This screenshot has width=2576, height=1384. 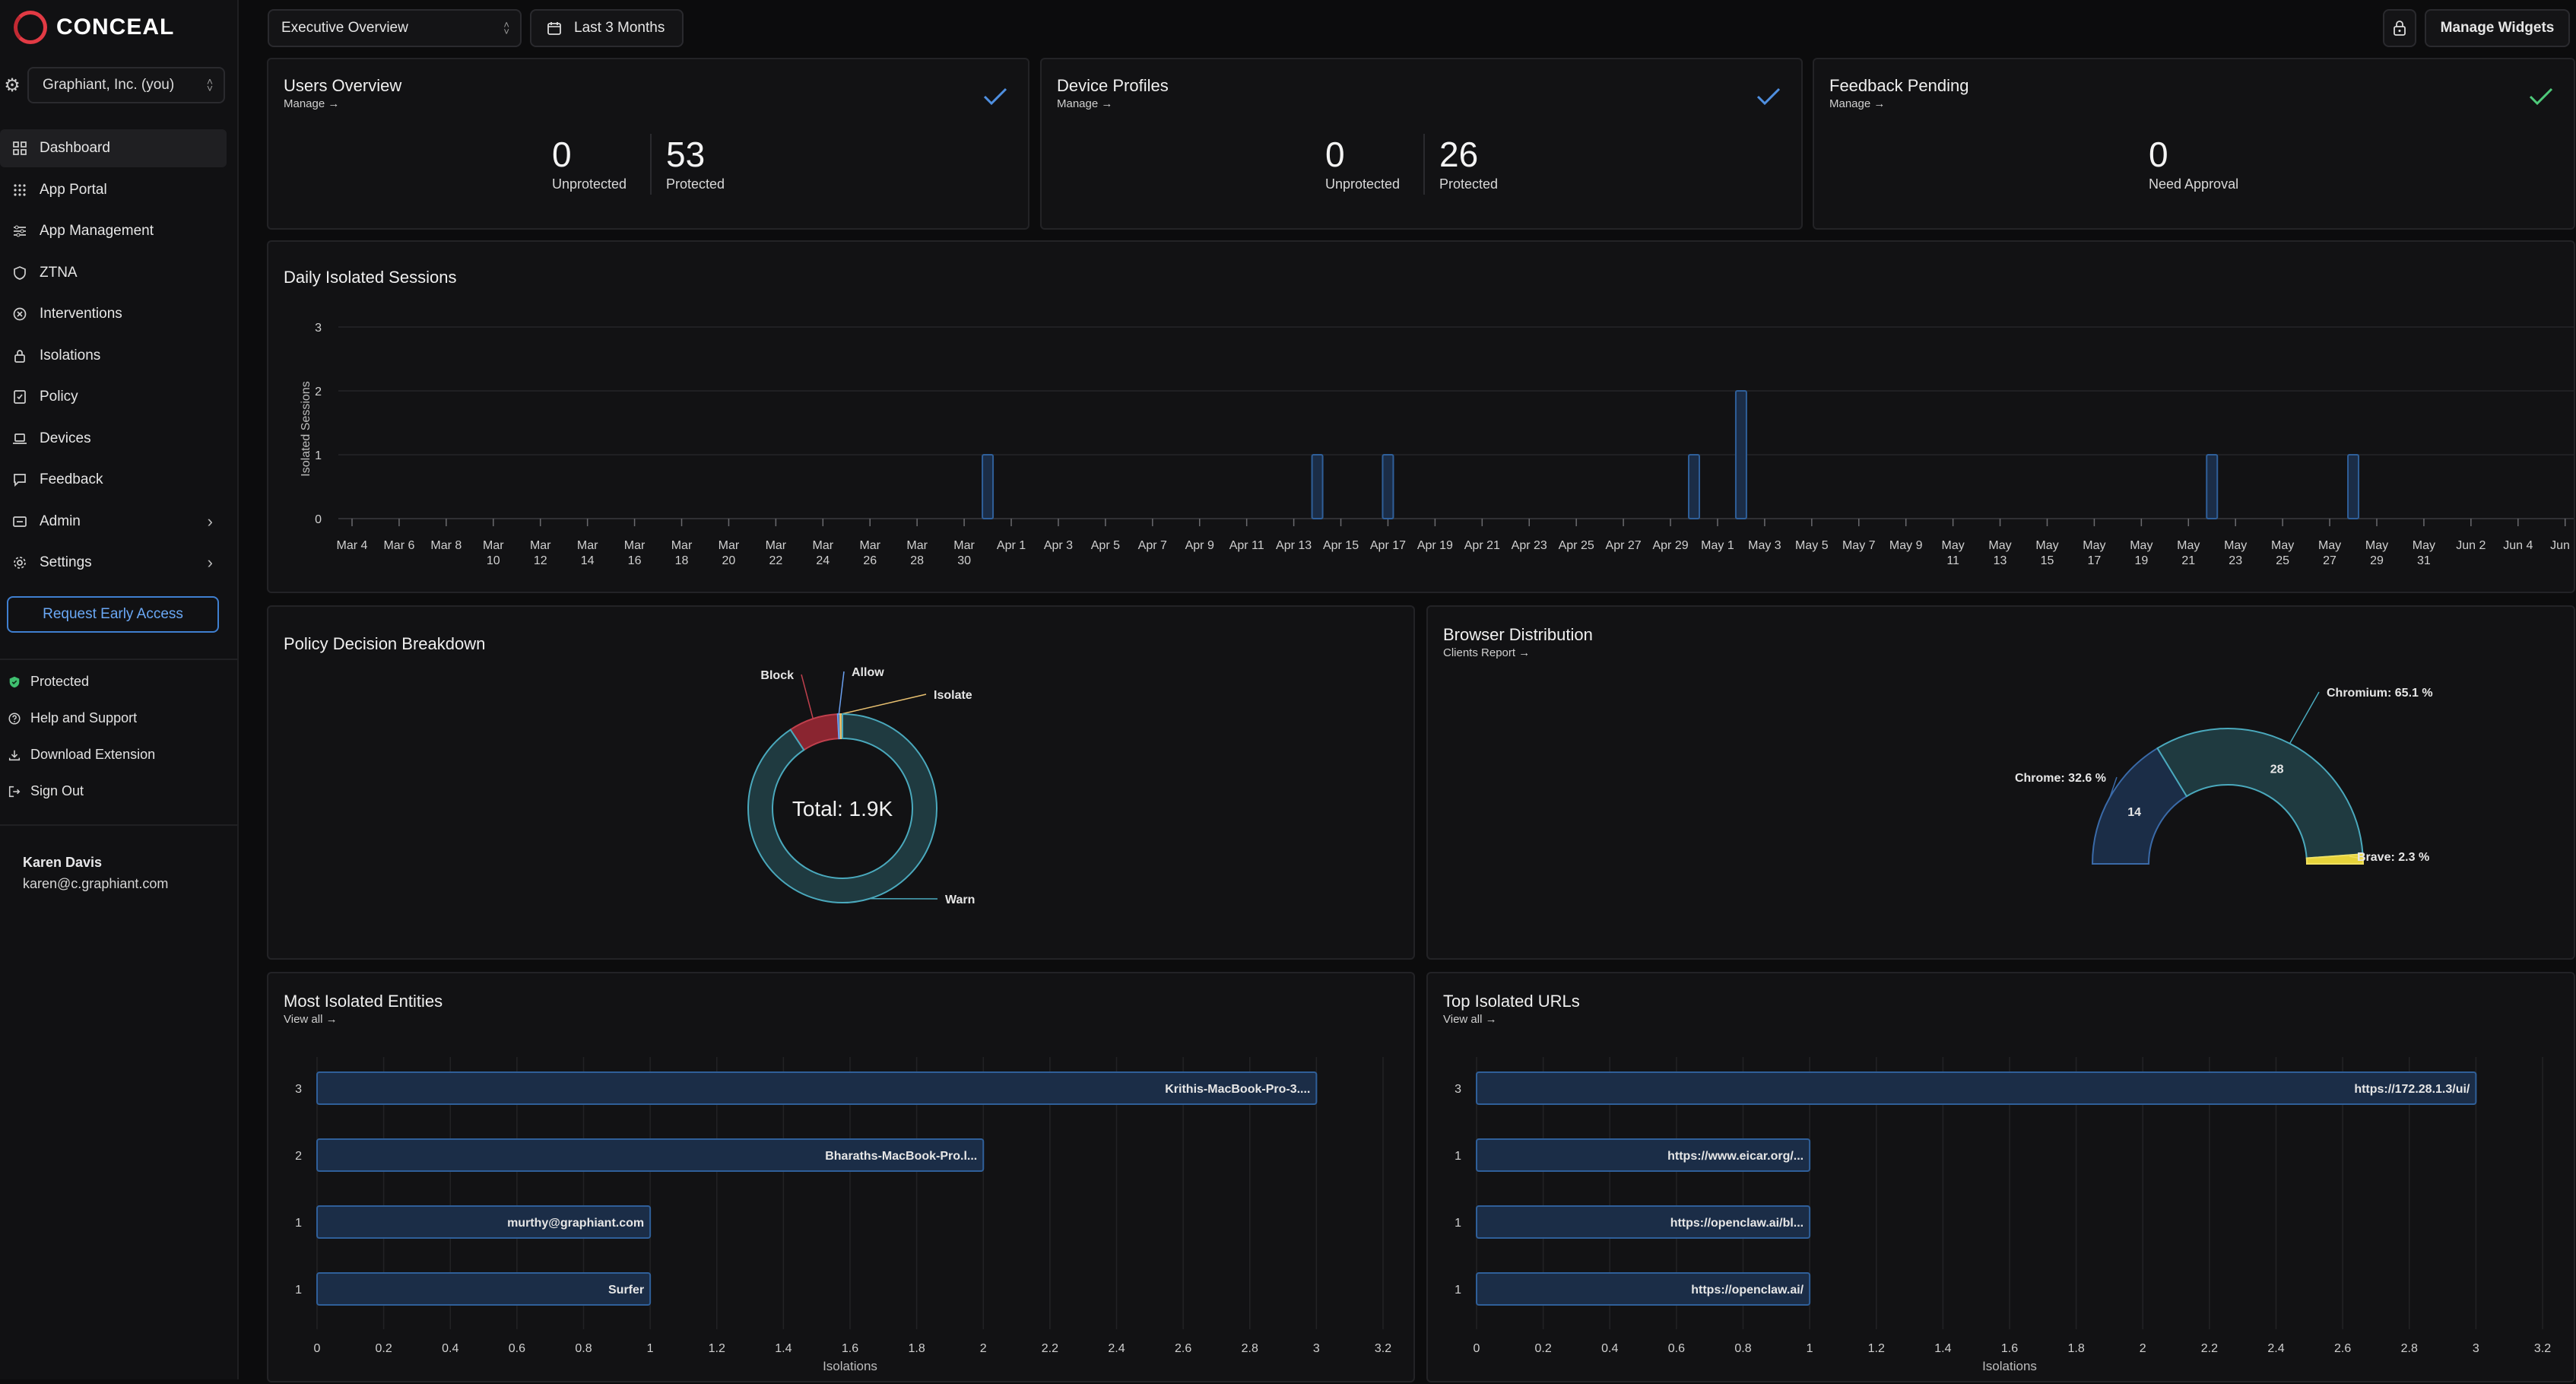 What do you see at coordinates (20, 439) in the screenshot?
I see `laptop-icon` at bounding box center [20, 439].